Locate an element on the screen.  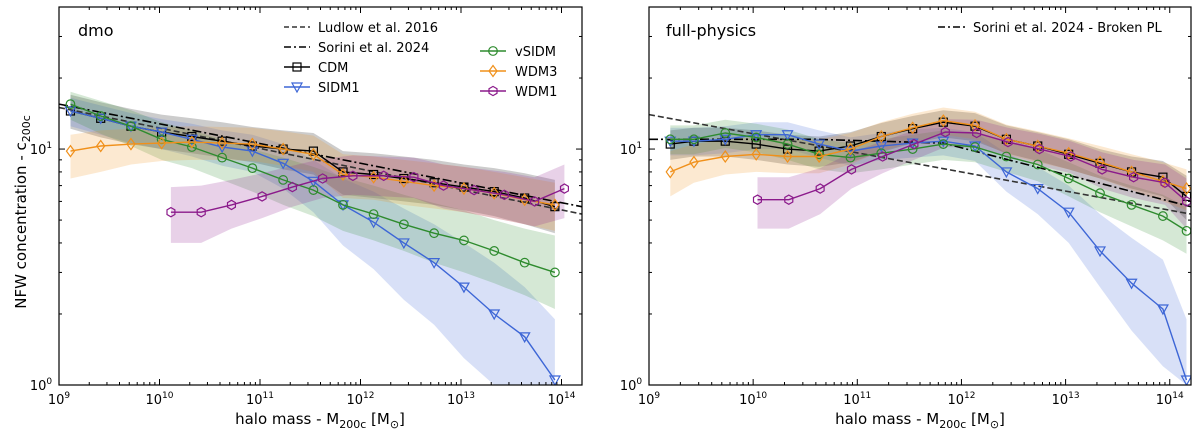
legend-wdm3-label: WDM3 is located at coordinates (536, 72).